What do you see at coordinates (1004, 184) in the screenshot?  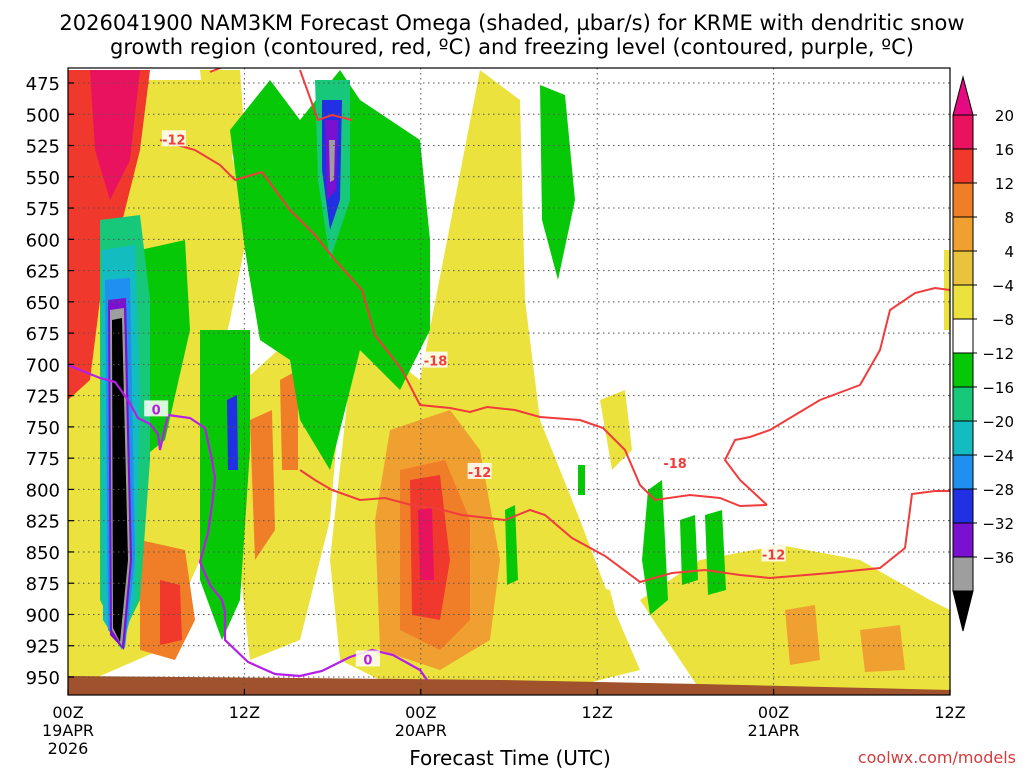 I see `colorbar-label: 12` at bounding box center [1004, 184].